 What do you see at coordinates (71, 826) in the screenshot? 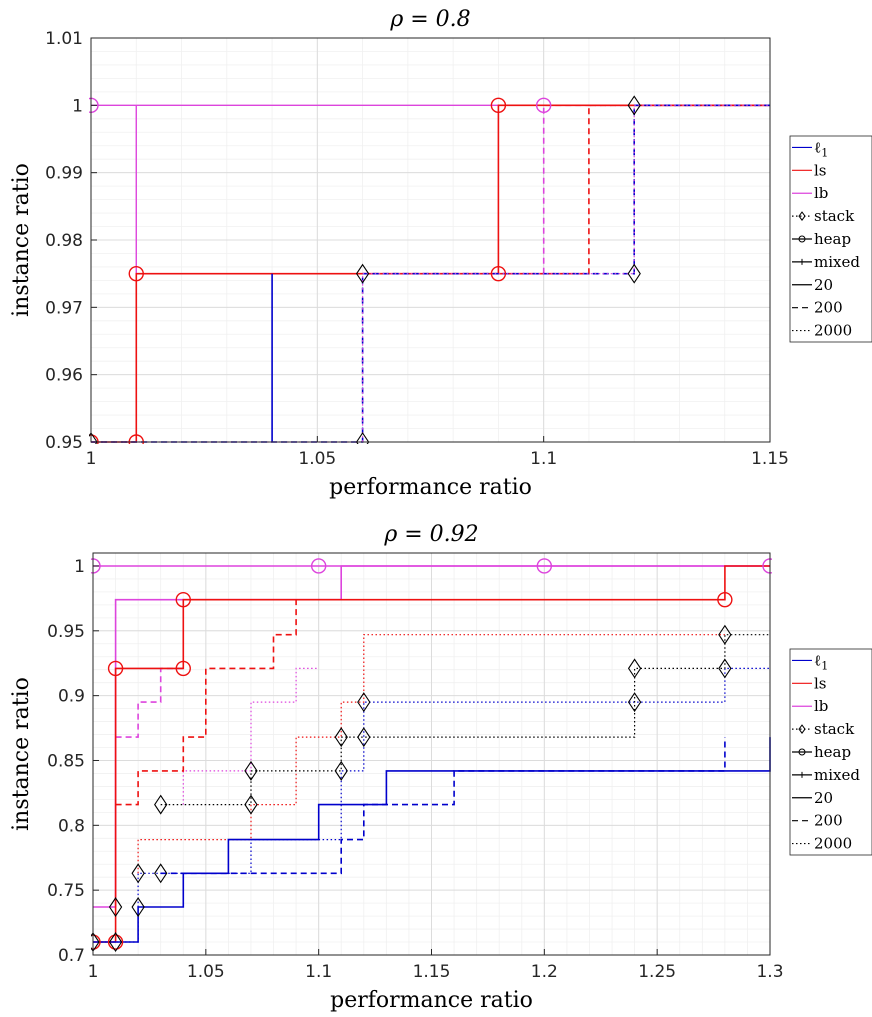
I see `y-tick-label: 0.8` at bounding box center [71, 826].